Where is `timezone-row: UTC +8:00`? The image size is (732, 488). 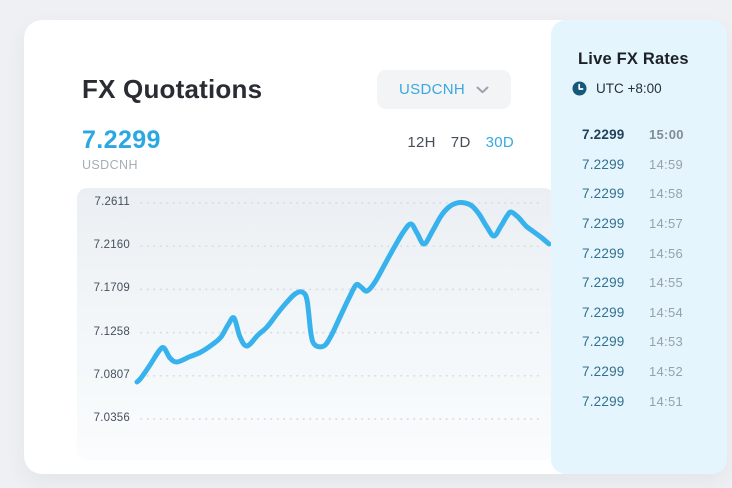
timezone-row: UTC +8:00 is located at coordinates (617, 88).